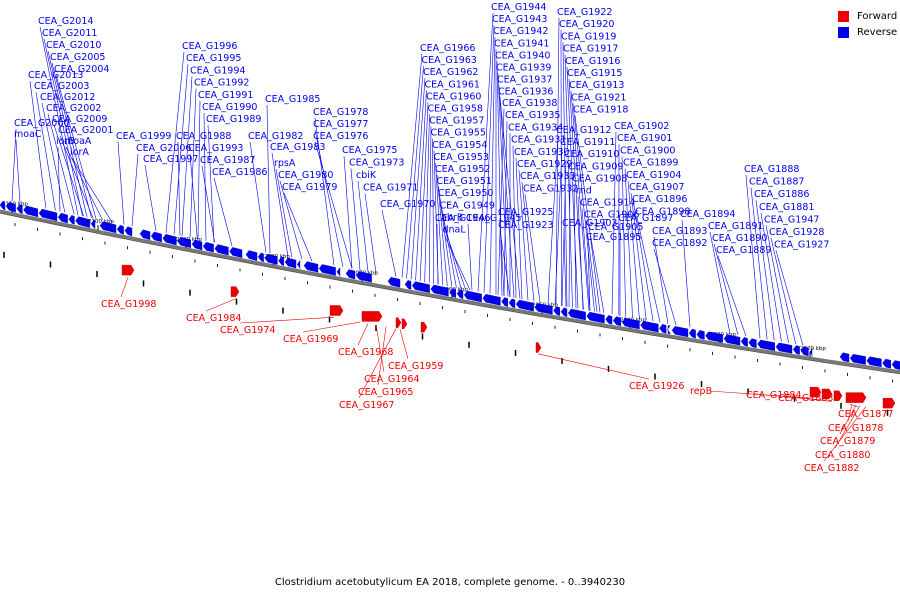  I want to click on reverse-gene-label: CEA_G1894, so click(707, 214).